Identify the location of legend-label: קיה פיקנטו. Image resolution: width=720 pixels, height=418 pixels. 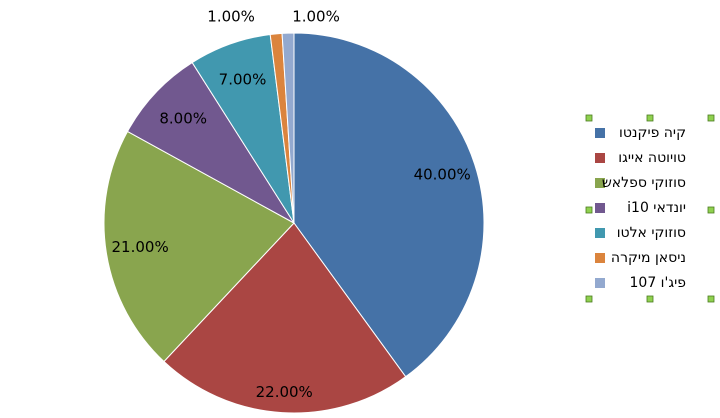
(652, 133).